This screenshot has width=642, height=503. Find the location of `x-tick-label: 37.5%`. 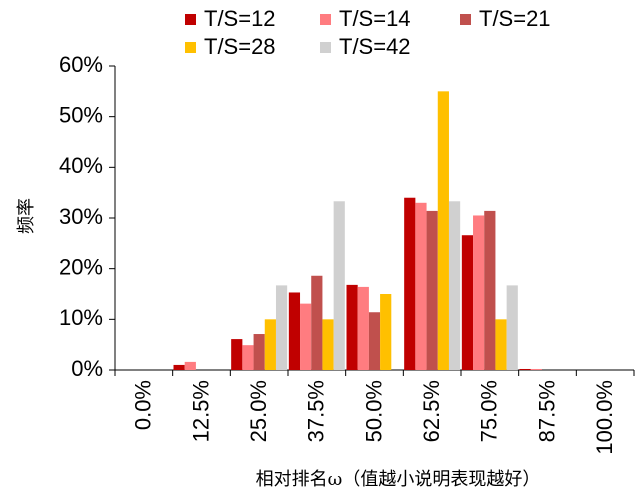

x-tick-label: 37.5% is located at coordinates (316, 411).